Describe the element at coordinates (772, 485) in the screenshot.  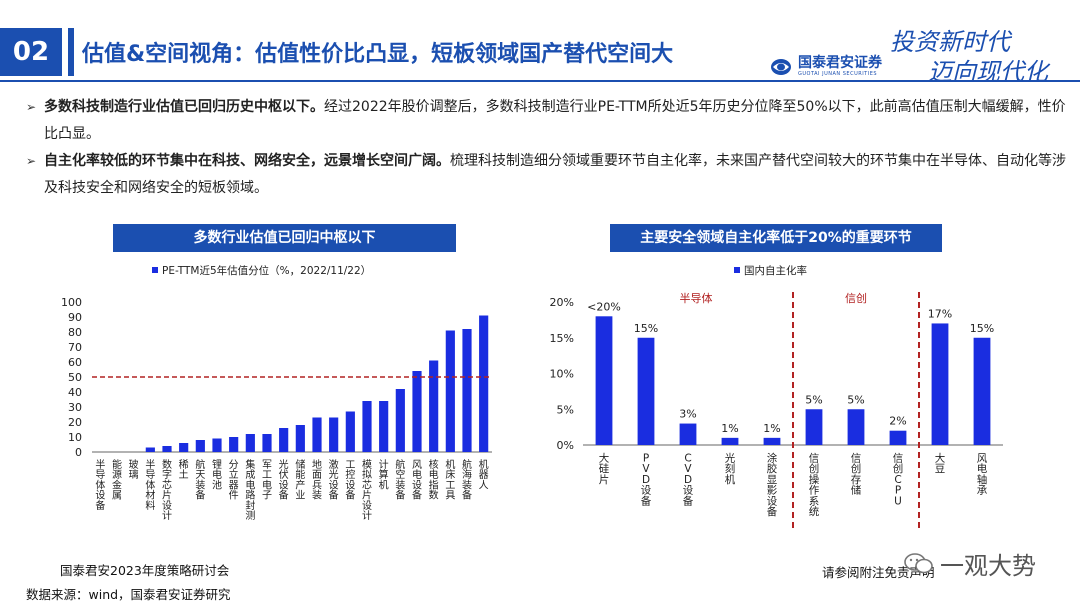
I see `x-tick-label: 涂胶显影设备` at that location.